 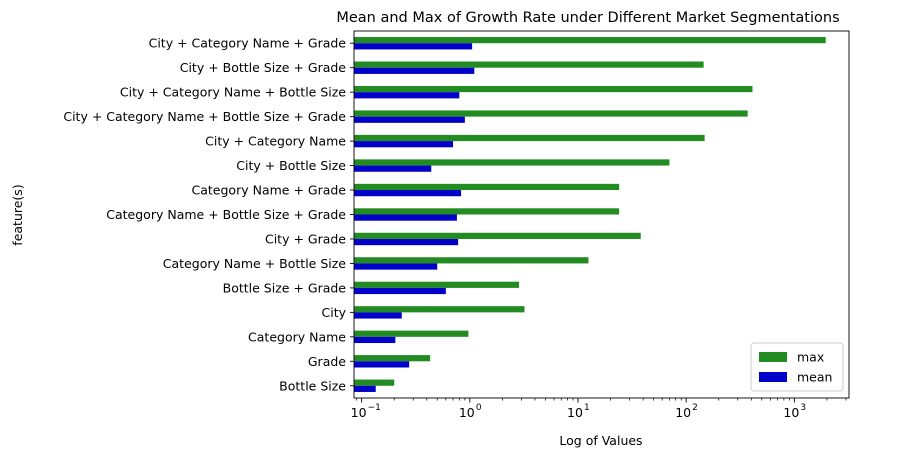 I want to click on x-tick-exponent: 2, so click(x=695, y=408).